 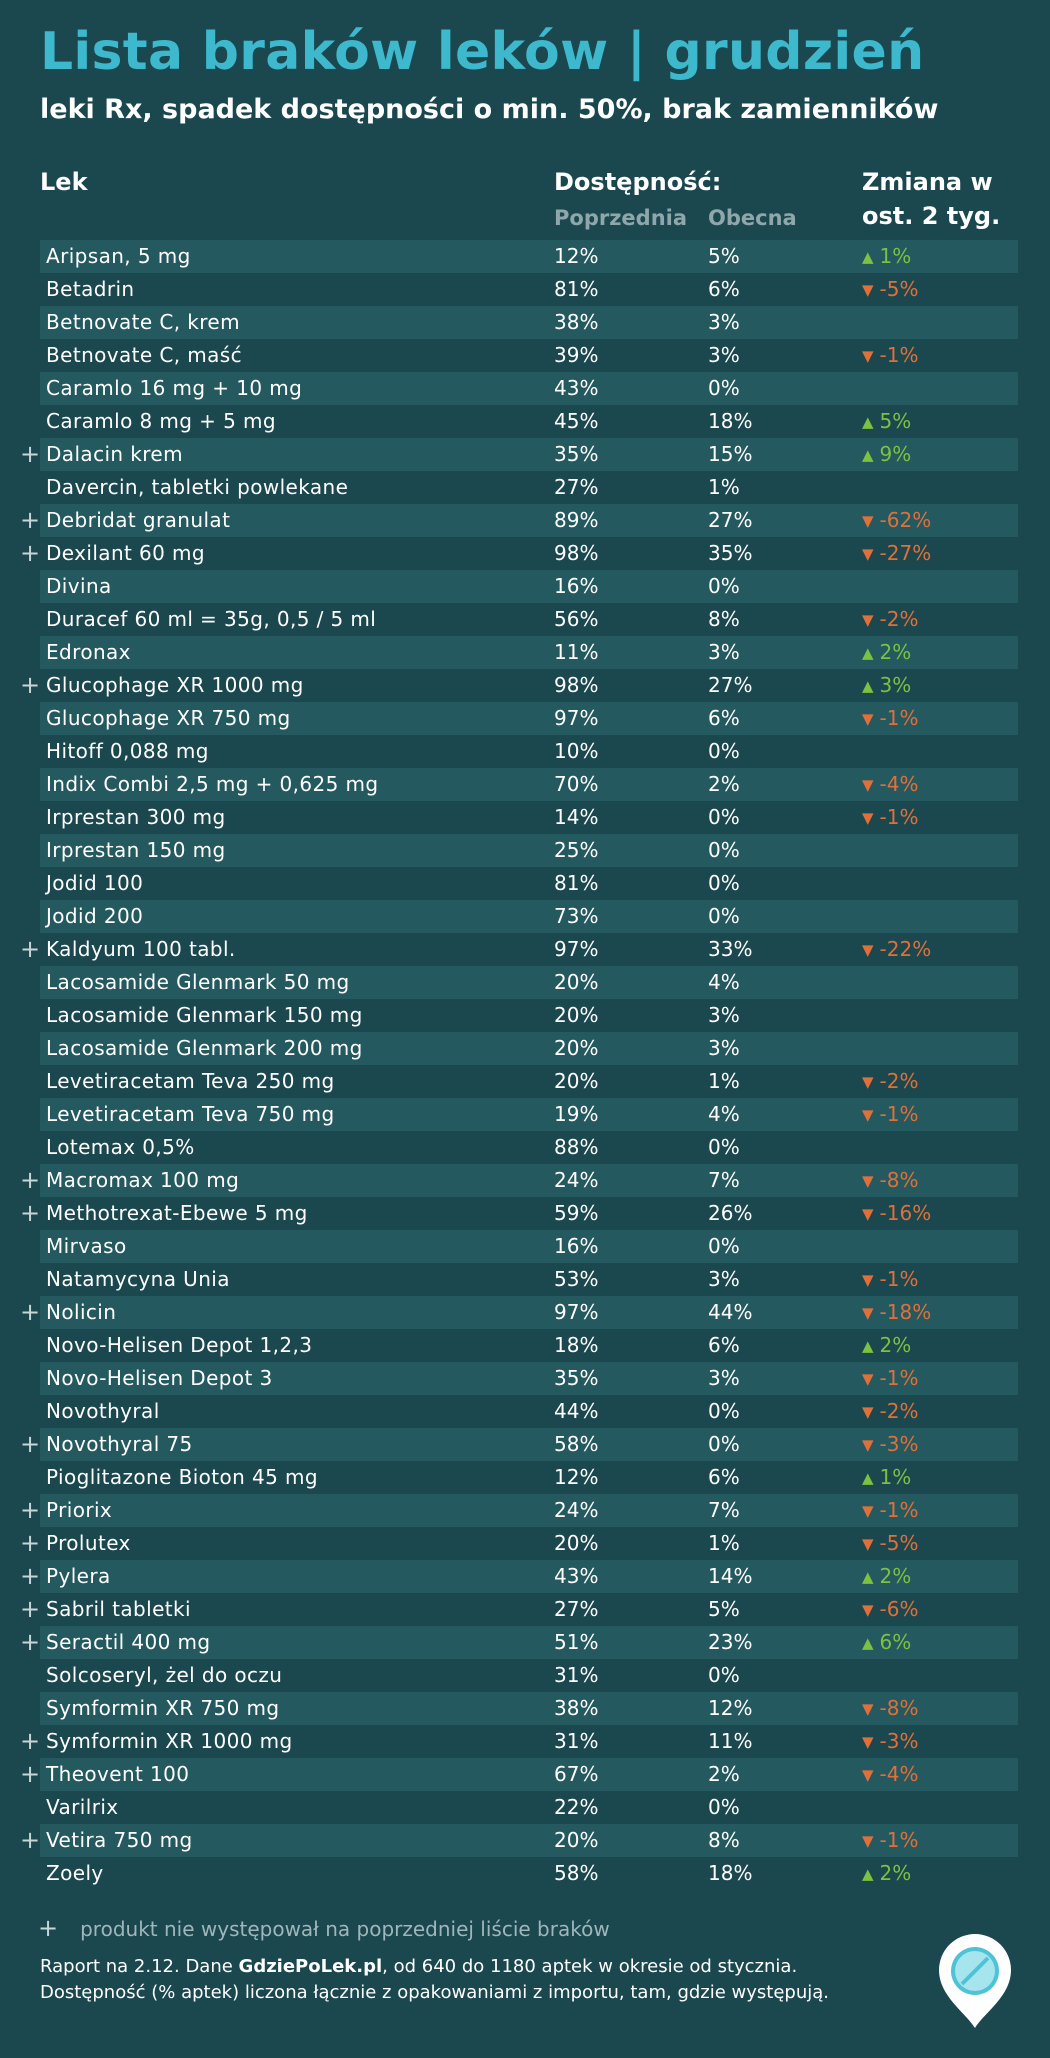 What do you see at coordinates (519, 1510) in the screenshot?
I see `table-row: + Priorix 24% 7% ▼ -1%` at bounding box center [519, 1510].